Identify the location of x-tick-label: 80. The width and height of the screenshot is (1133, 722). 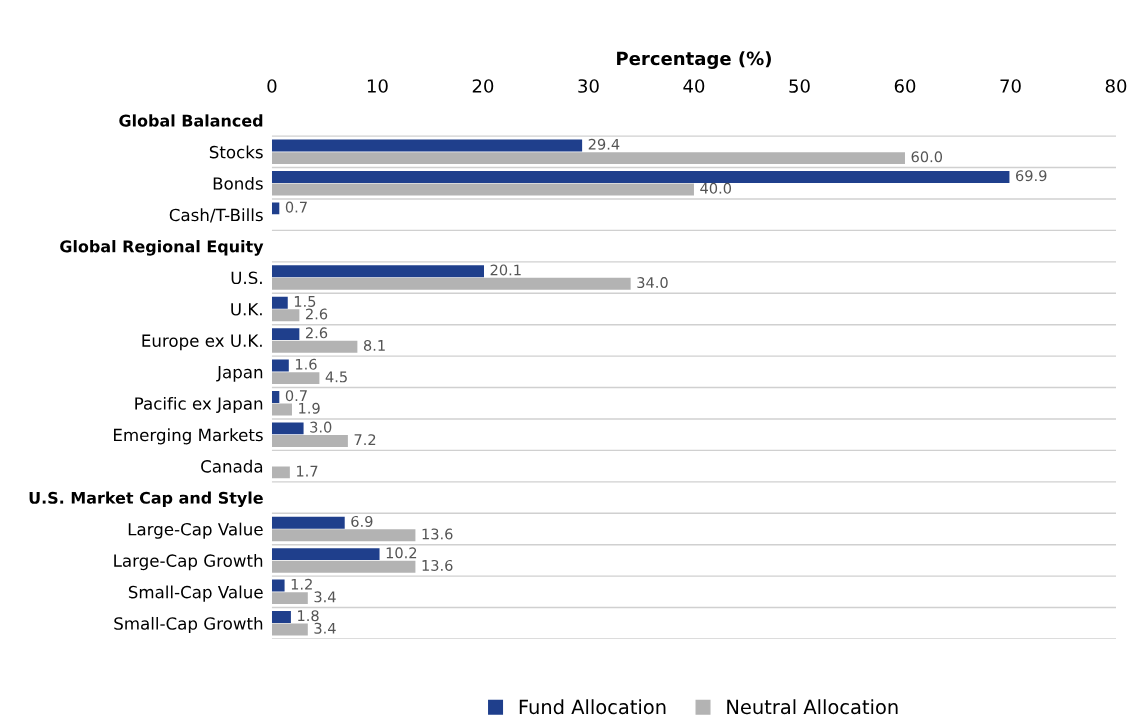
(1116, 86).